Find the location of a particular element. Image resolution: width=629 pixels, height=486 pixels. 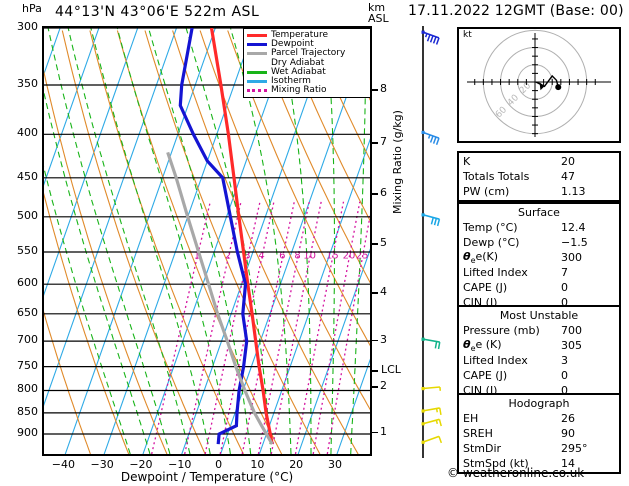

info-value: 295° is located at coordinates (574, 448).